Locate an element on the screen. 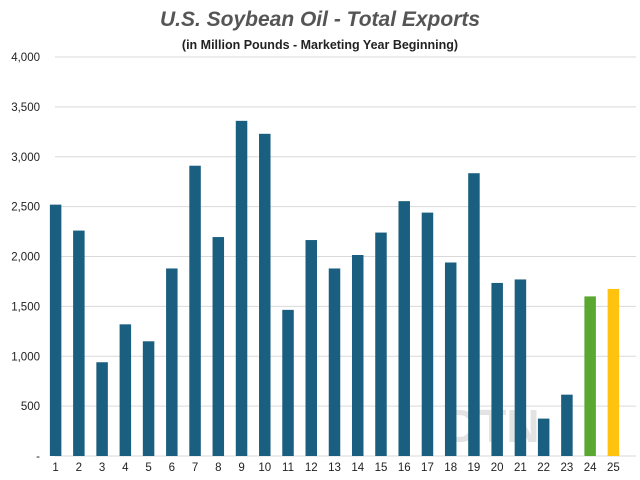 This screenshot has height=480, width=640. x-tick-label: 20 is located at coordinates (497, 468).